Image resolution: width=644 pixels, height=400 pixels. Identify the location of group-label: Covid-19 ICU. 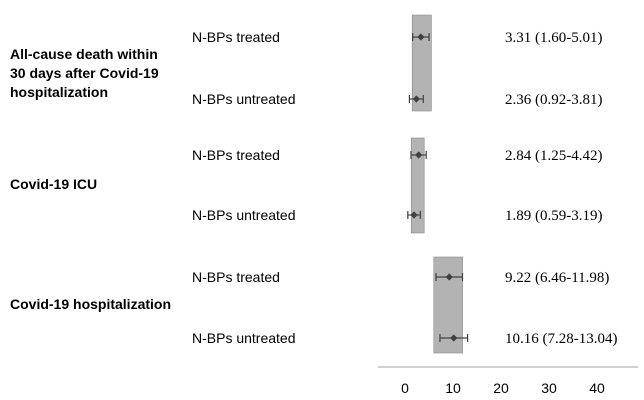
(53, 184).